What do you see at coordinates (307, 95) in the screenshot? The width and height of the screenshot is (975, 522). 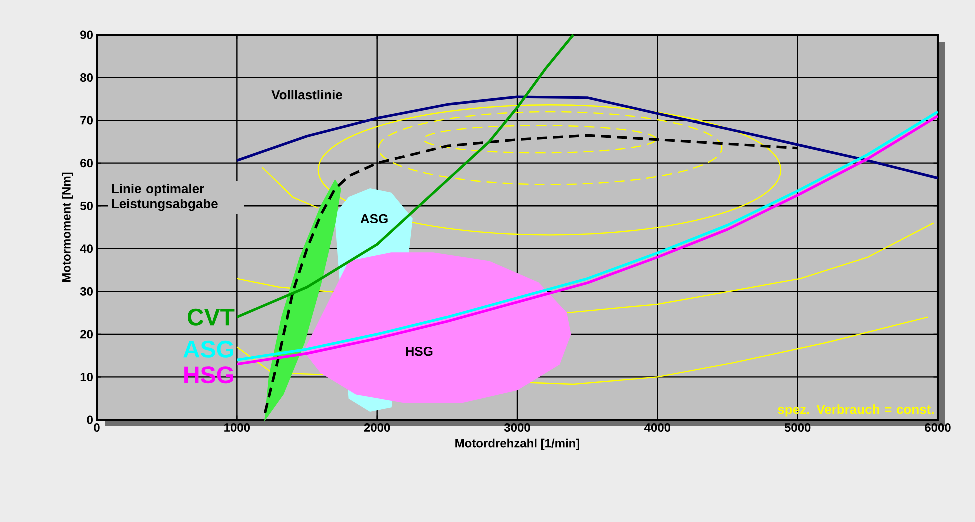 I see `annotation: Volllastlinie` at bounding box center [307, 95].